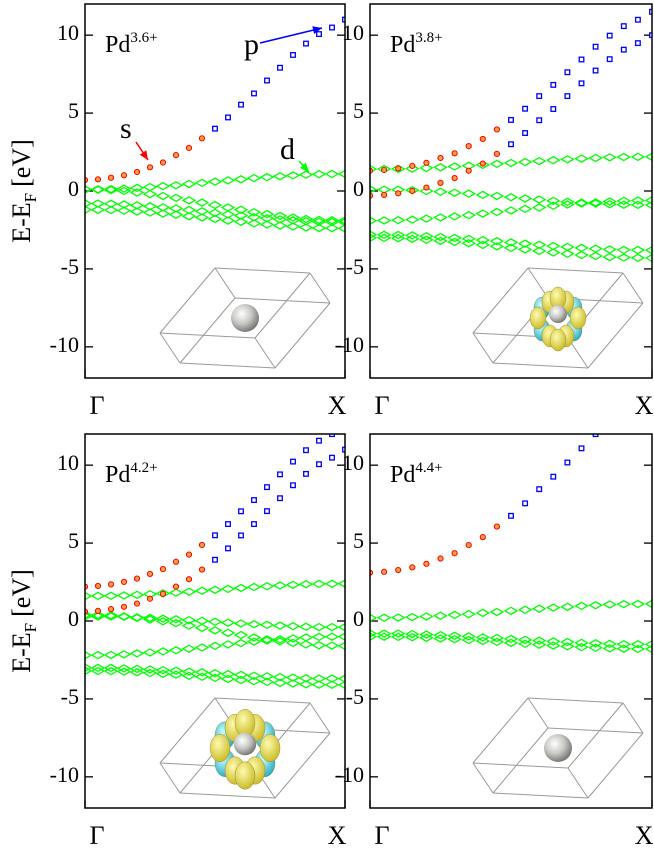  What do you see at coordinates (215, 124) in the screenshot?
I see `data-layer` at bounding box center [215, 124].